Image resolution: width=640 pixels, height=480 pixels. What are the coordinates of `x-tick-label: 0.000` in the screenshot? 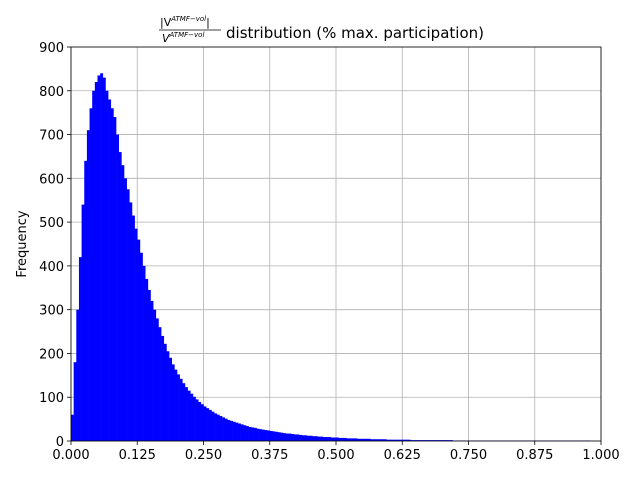 It's located at (70, 455).